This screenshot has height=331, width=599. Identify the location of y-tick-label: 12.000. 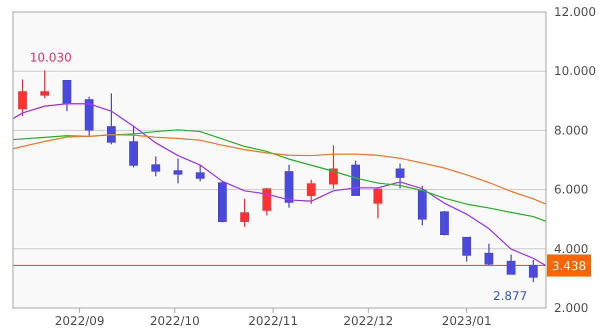
(575, 12).